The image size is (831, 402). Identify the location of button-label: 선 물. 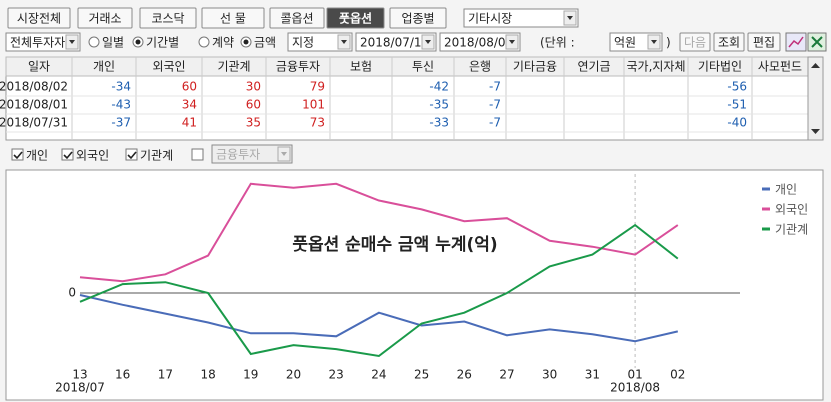
(233, 19).